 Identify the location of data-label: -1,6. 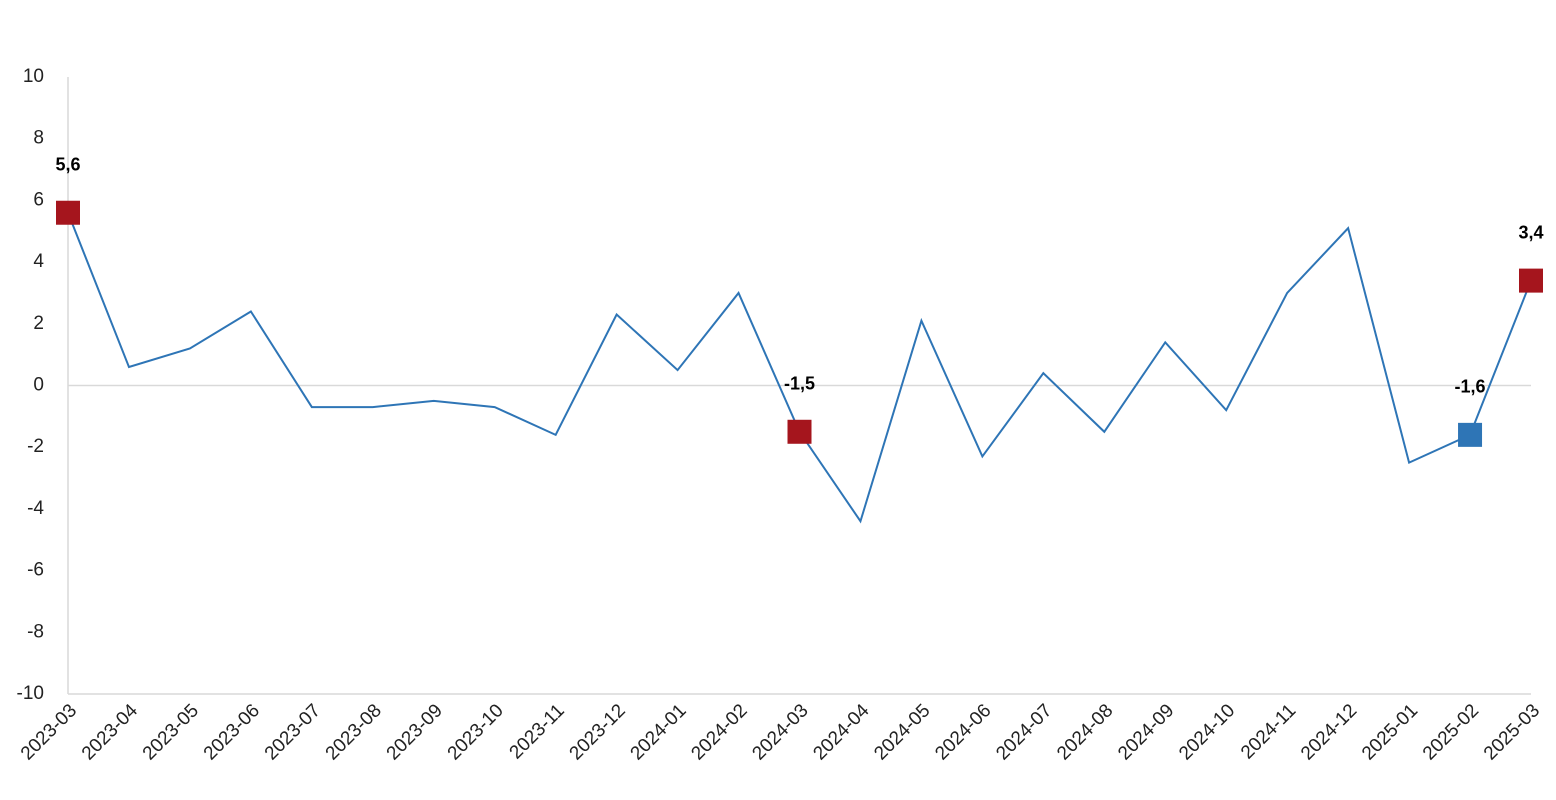
(1470, 387).